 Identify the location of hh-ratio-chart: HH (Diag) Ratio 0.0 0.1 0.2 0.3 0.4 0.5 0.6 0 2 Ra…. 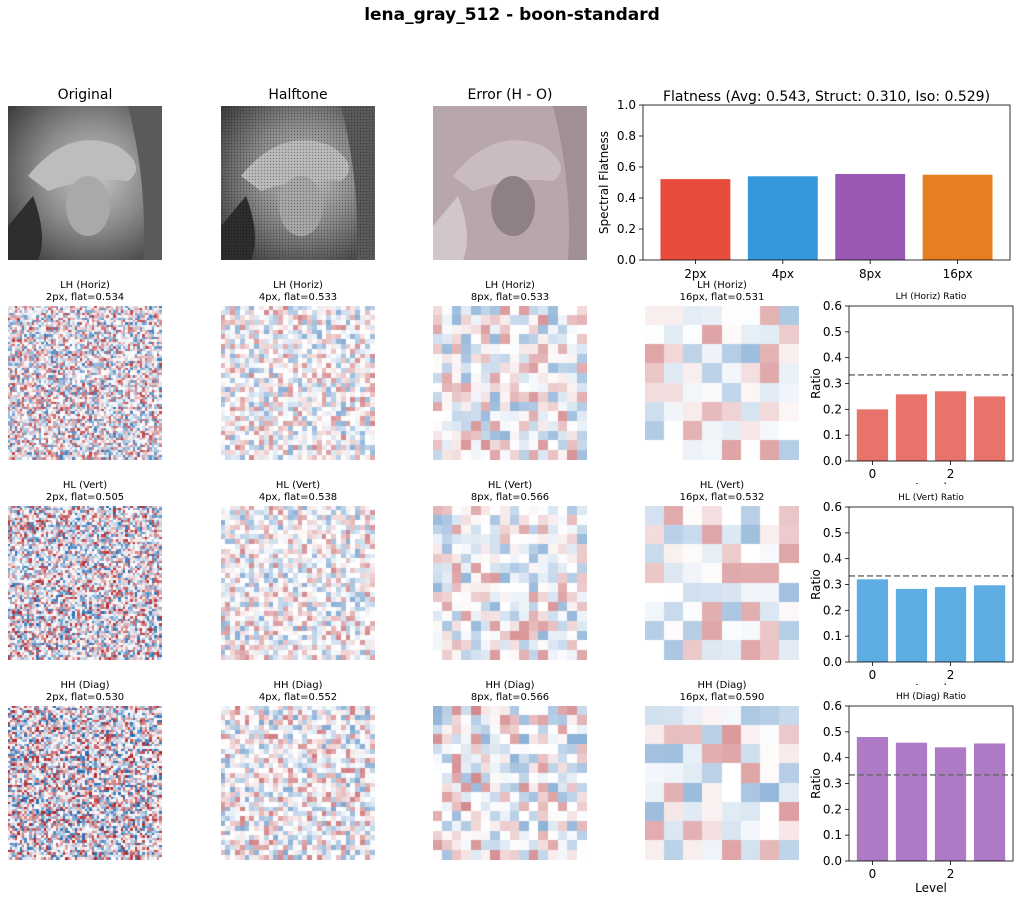
(911, 793).